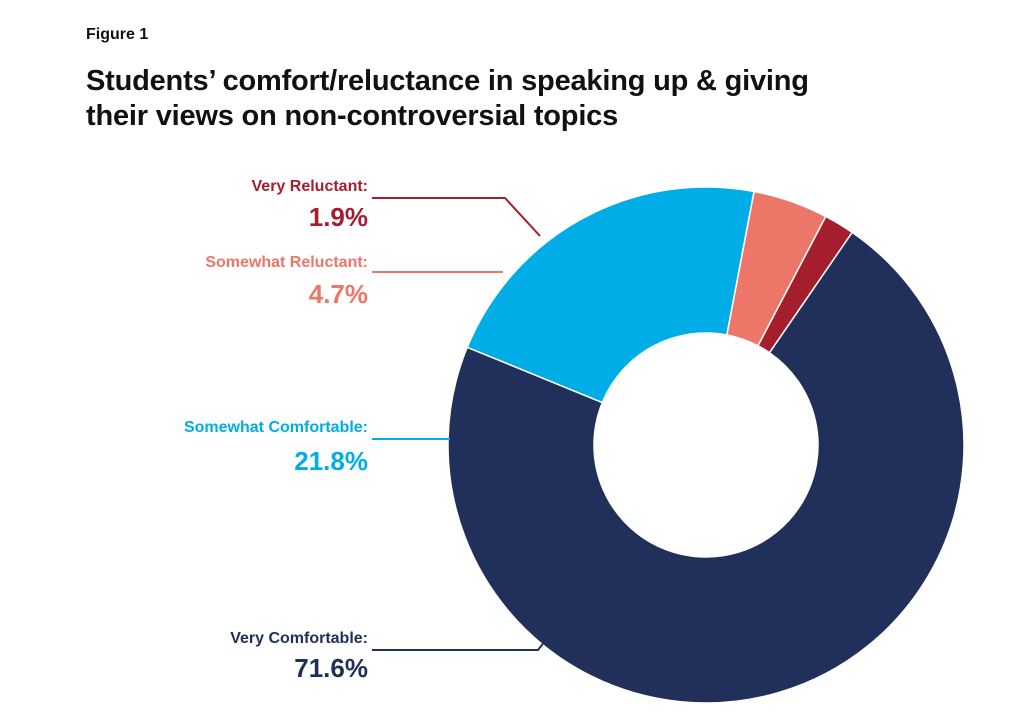 This screenshot has width=1024, height=720. What do you see at coordinates (338, 217) in the screenshot?
I see `slice-label-value: 1.9%` at bounding box center [338, 217].